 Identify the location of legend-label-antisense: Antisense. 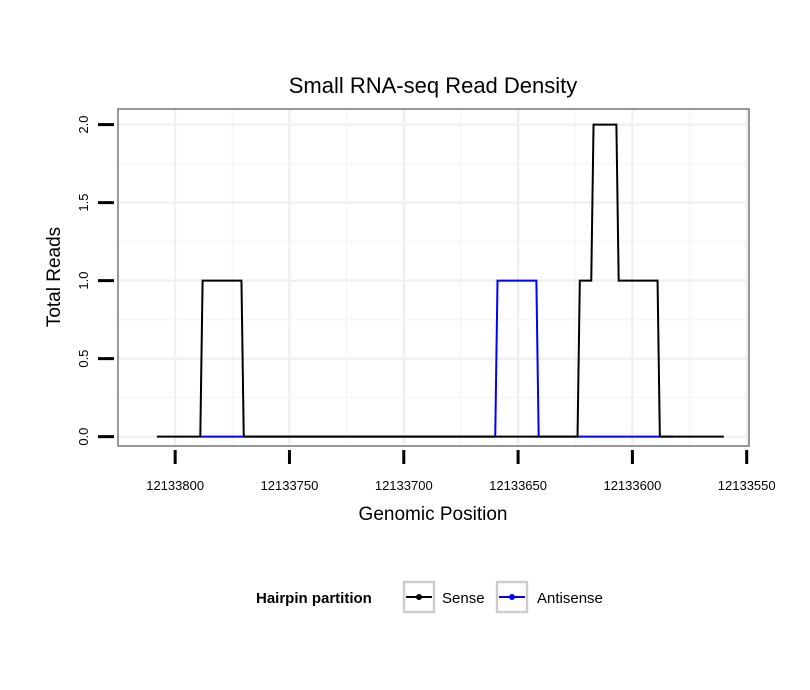
(570, 598).